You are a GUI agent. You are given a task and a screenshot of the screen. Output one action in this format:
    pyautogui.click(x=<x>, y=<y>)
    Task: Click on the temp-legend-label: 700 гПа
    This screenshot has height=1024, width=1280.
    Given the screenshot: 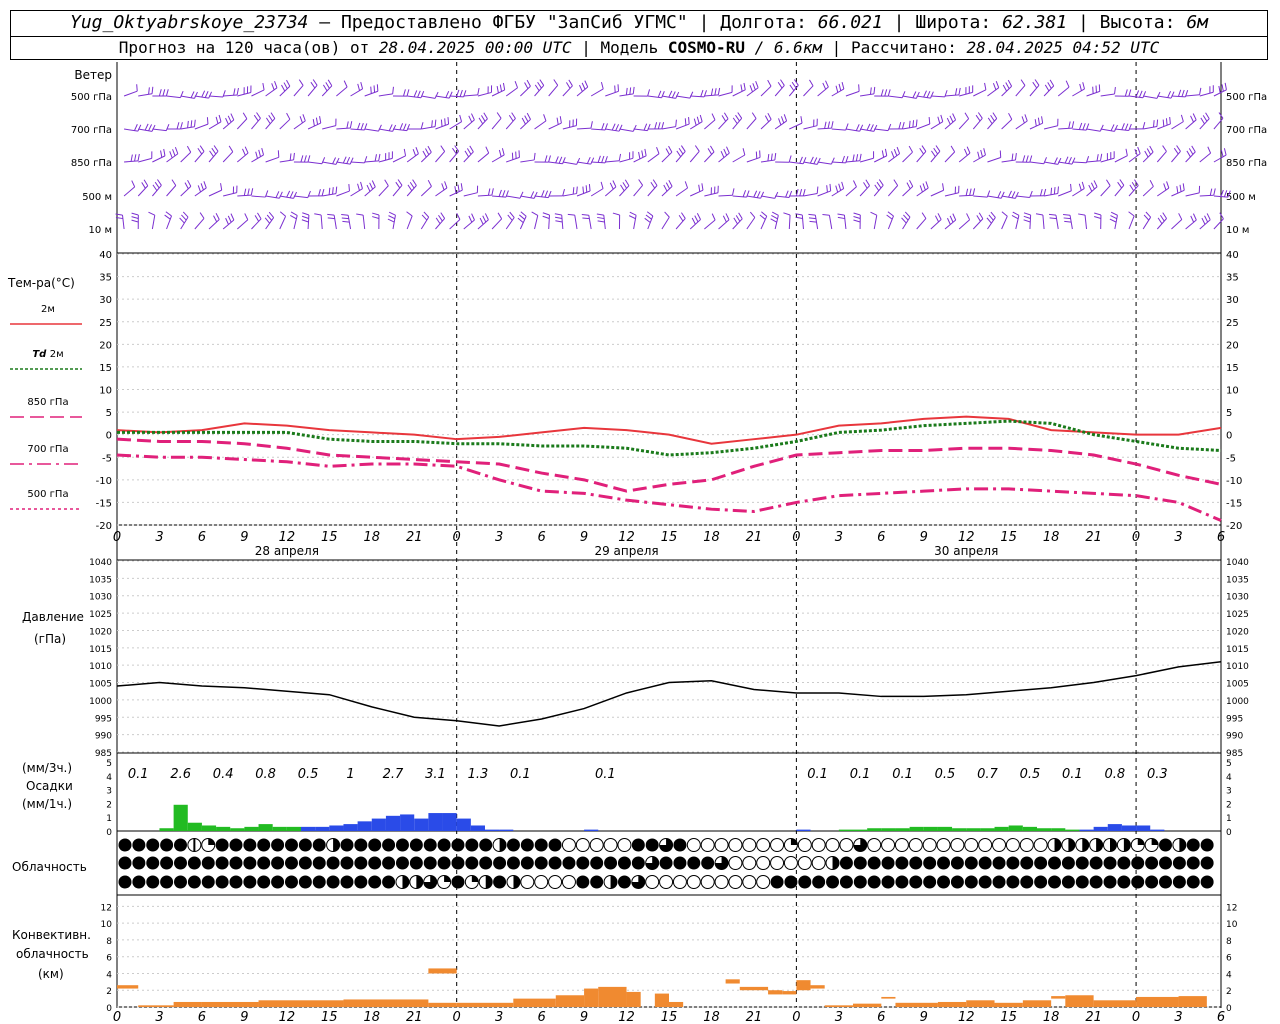 What is the action you would take?
    pyautogui.click(x=47, y=449)
    